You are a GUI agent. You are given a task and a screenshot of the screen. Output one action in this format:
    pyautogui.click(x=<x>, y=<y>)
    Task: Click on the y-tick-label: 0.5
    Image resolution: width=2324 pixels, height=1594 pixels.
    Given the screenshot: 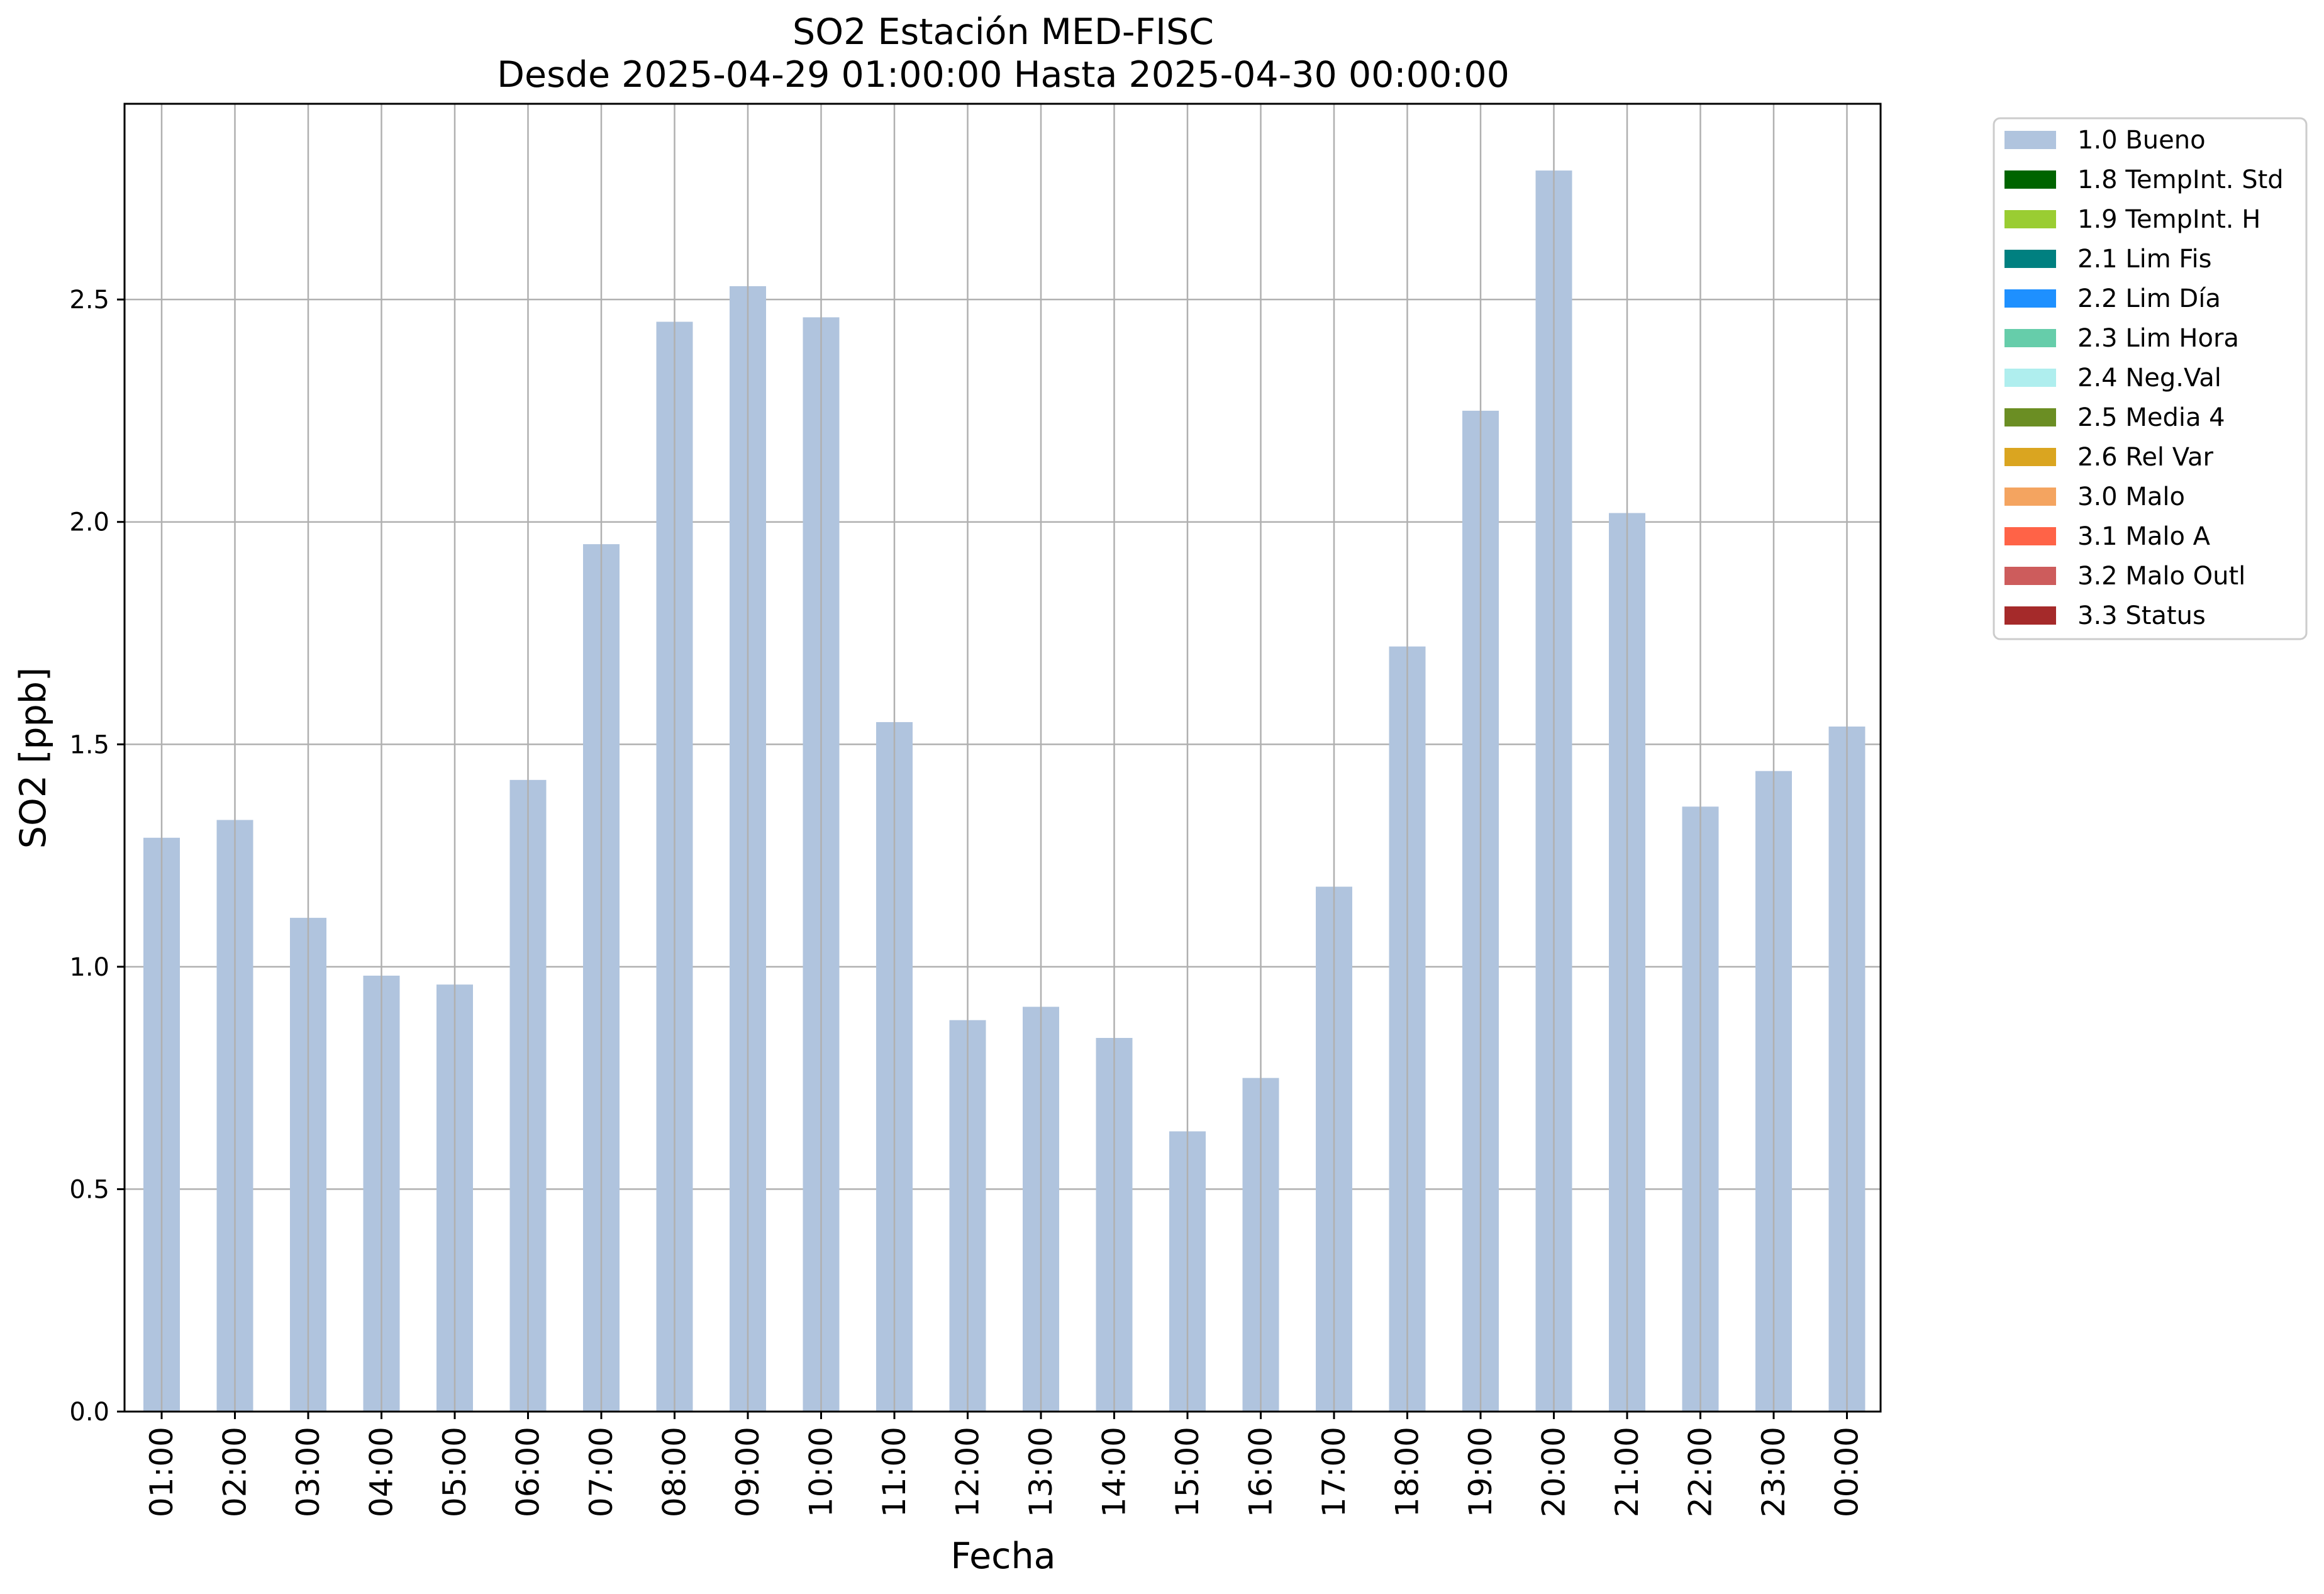 What is the action you would take?
    pyautogui.click(x=89, y=1189)
    